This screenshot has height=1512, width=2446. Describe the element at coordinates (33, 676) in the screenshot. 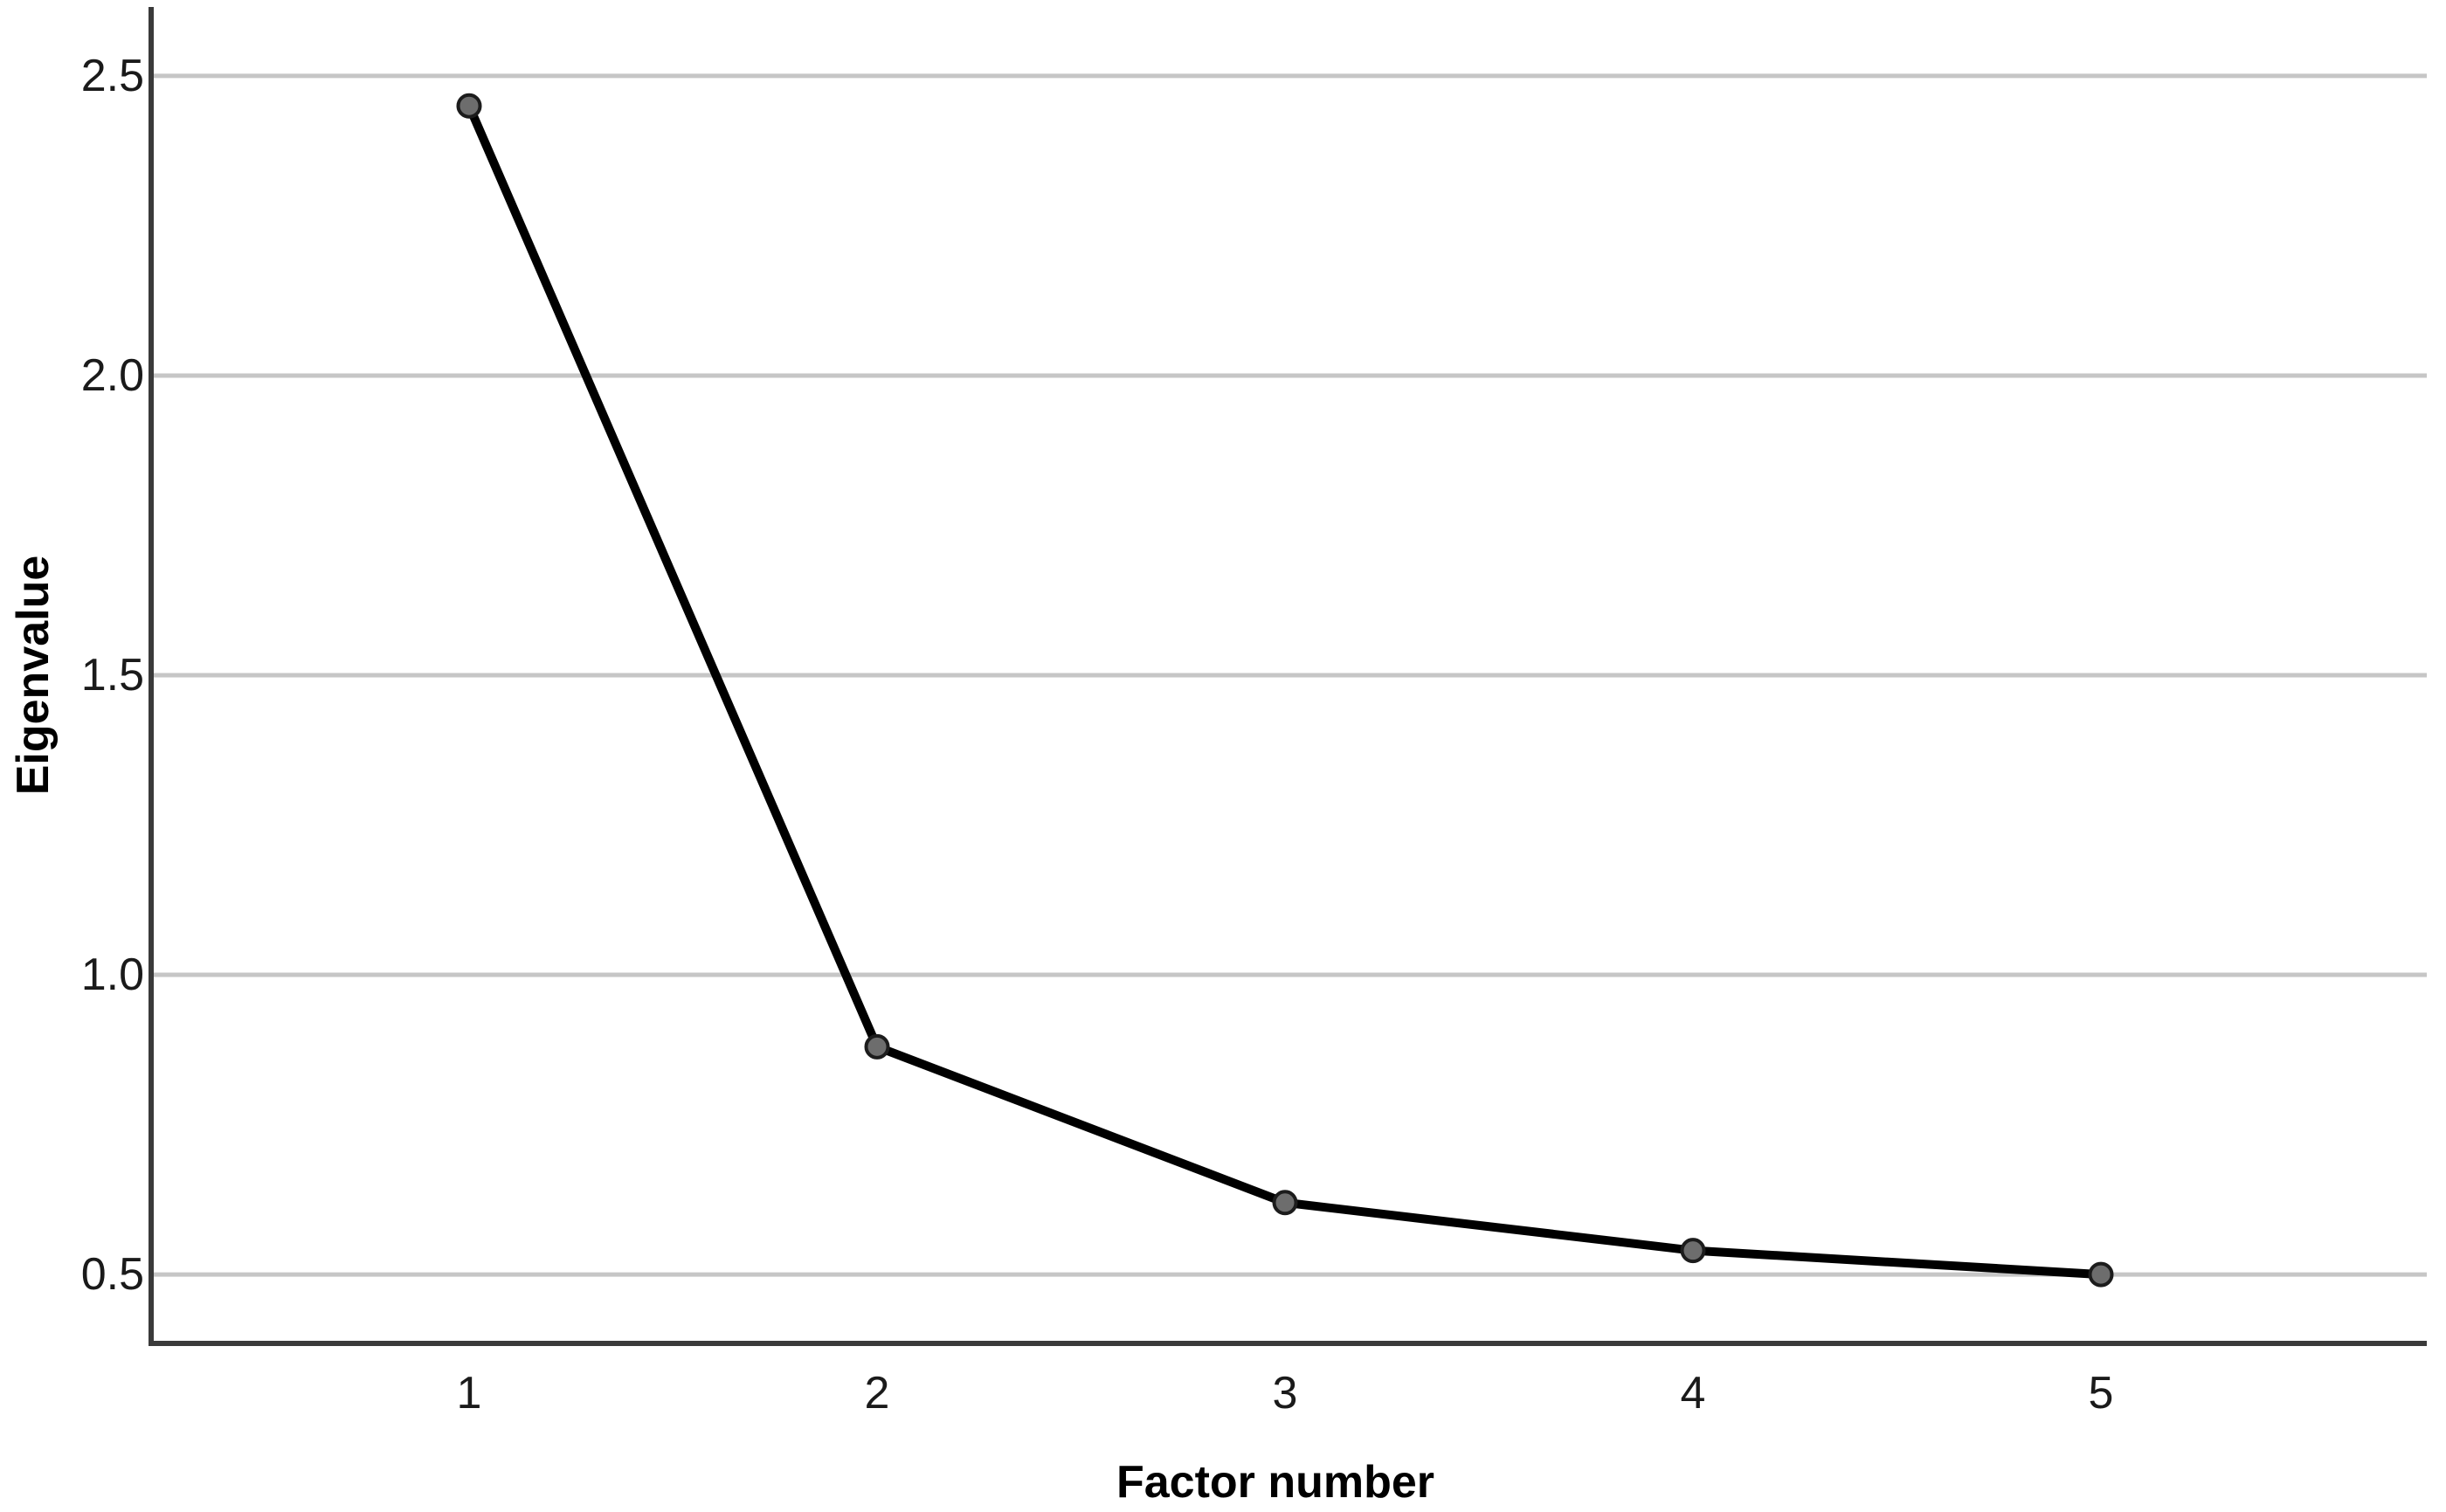

I see `y-axis-title: Eigenvalue` at that location.